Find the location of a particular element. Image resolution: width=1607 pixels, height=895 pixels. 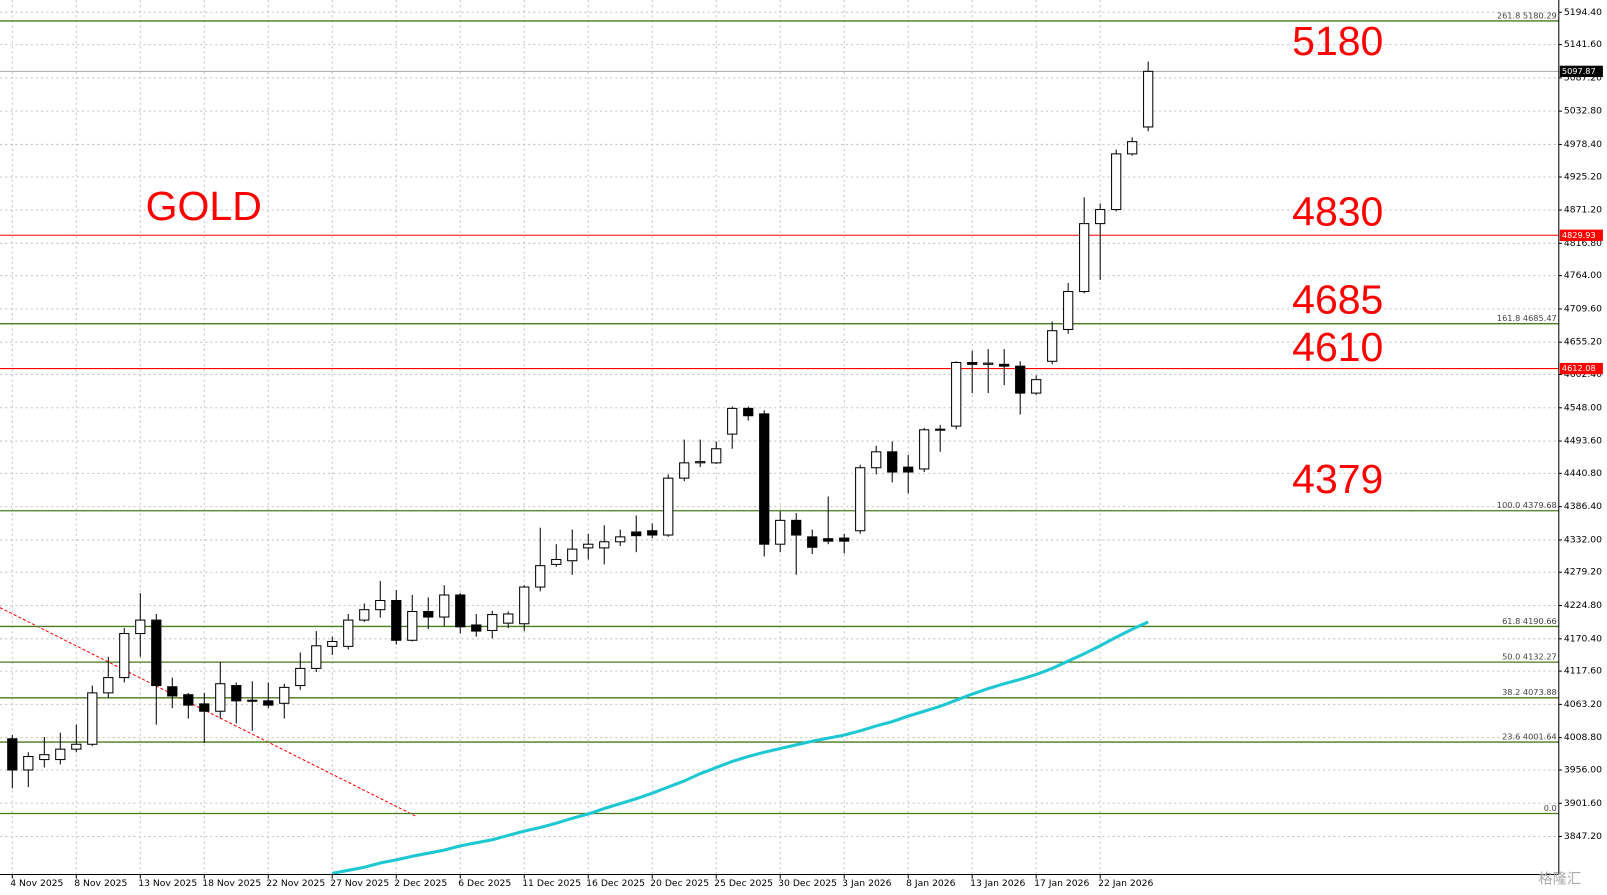

x-tick-label: 20 Dec 2025 is located at coordinates (679, 883).